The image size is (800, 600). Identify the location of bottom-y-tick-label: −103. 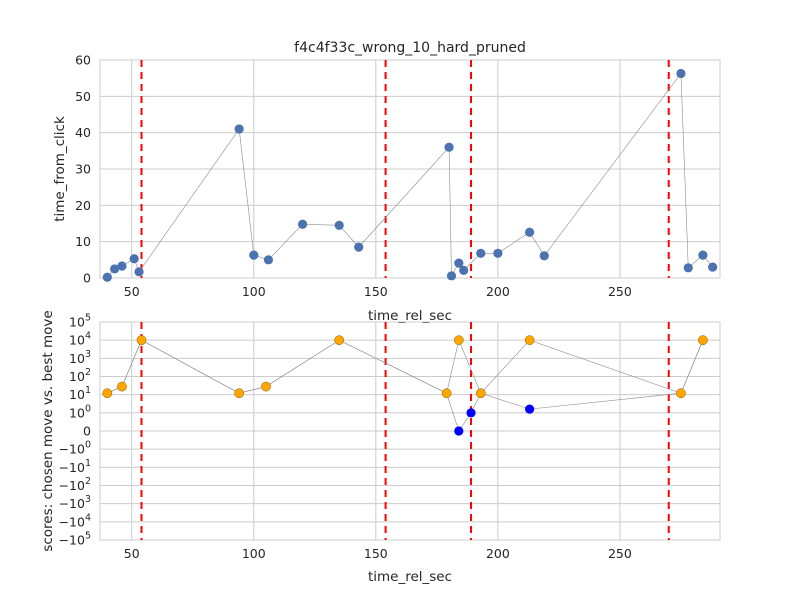
(75, 502).